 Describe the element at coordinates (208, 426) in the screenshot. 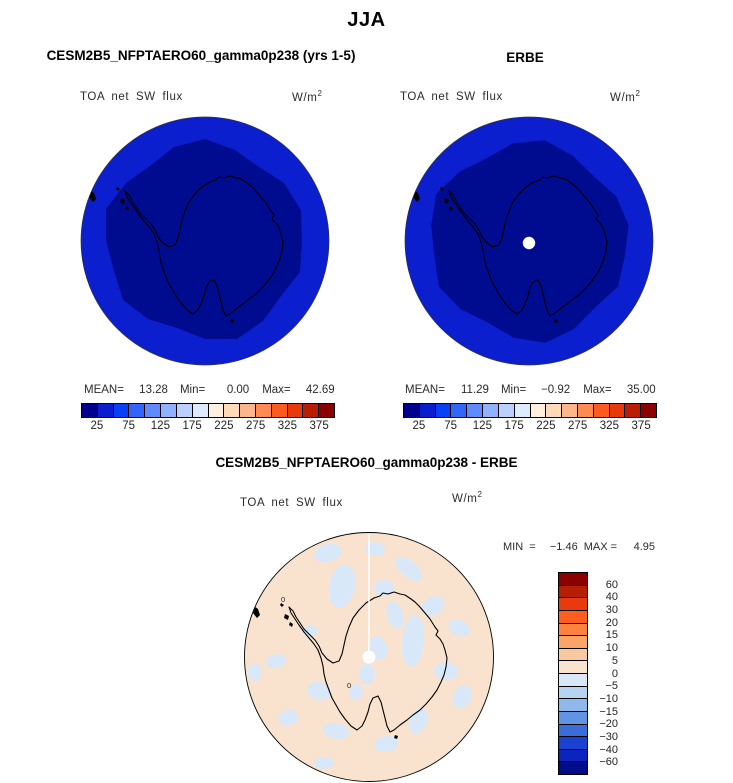

I see `model-colorbar-ticks: 25 75 125 175 225 275 325 375` at that location.